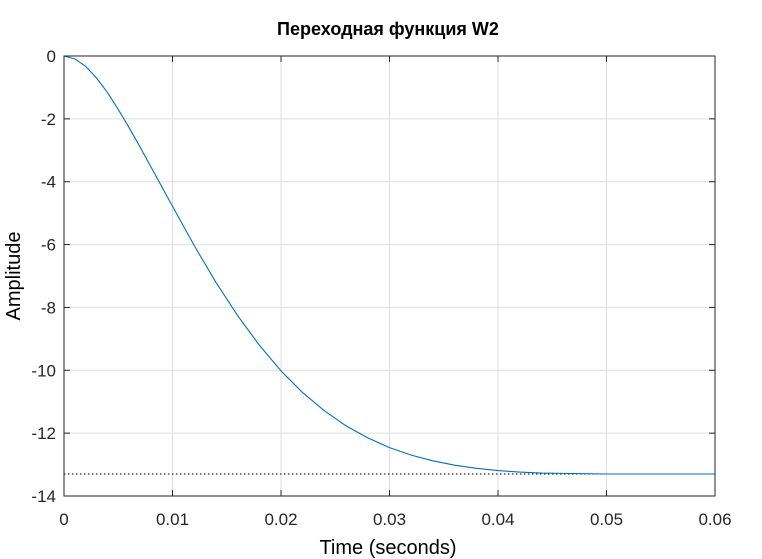 Image resolution: width=762 pixels, height=559 pixels. Describe the element at coordinates (48, 307) in the screenshot. I see `y-tick-label: -8` at that location.